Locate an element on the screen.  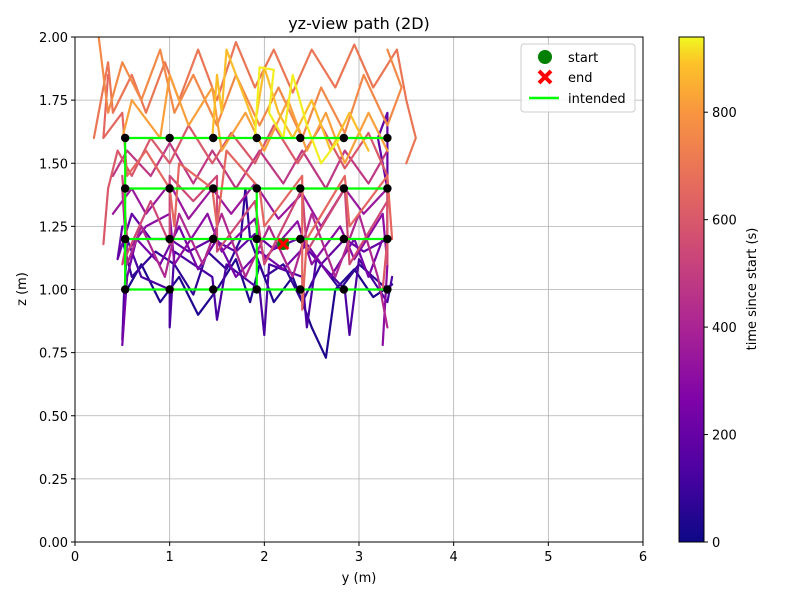
colorbar-label: time since start (s) is located at coordinates (752, 289).